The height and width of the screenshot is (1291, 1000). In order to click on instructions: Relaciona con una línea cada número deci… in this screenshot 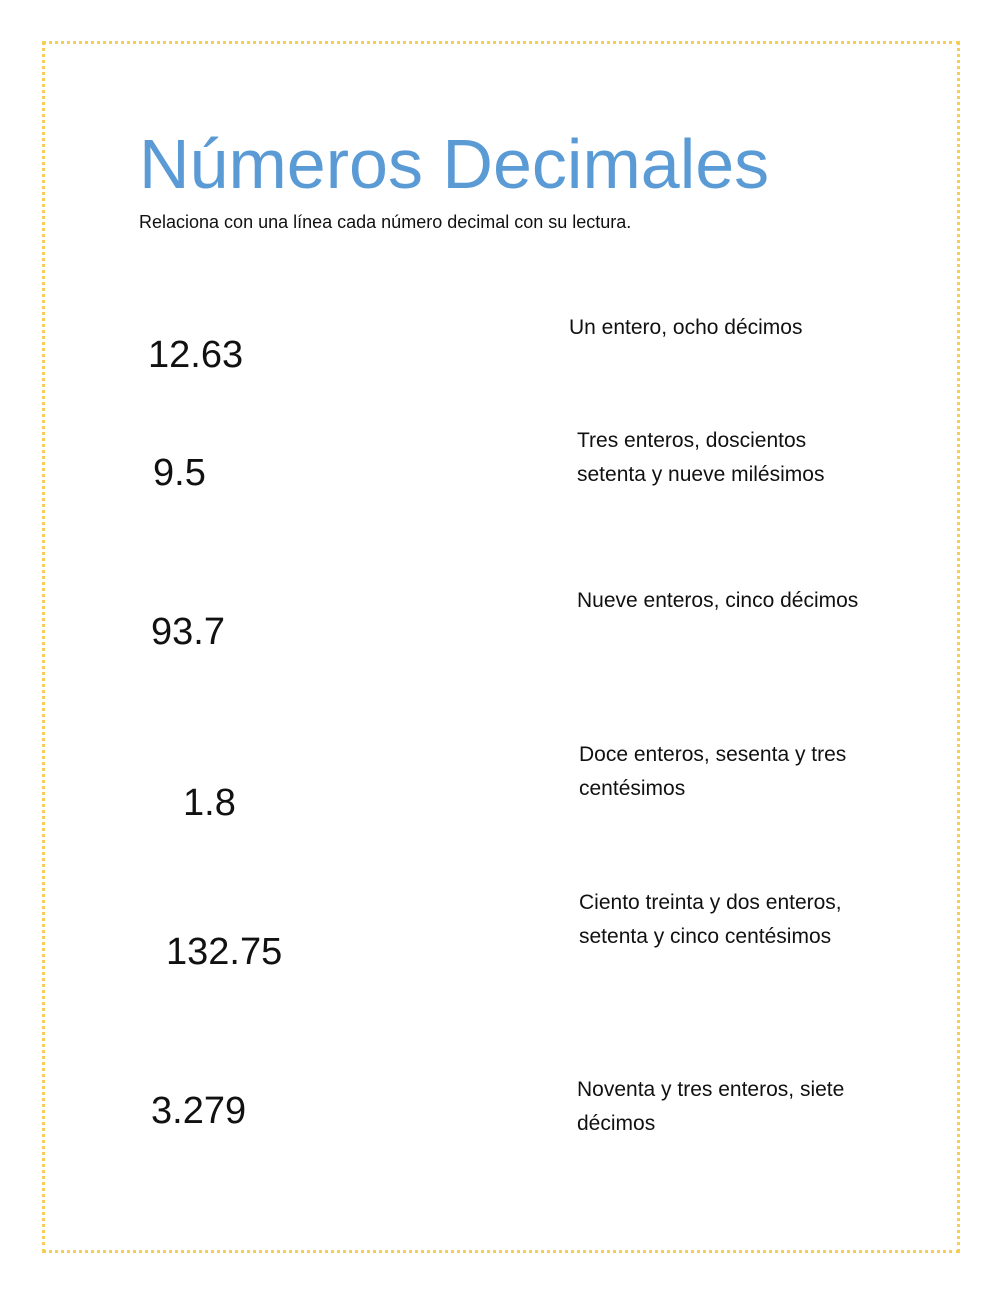, I will do `click(385, 222)`.